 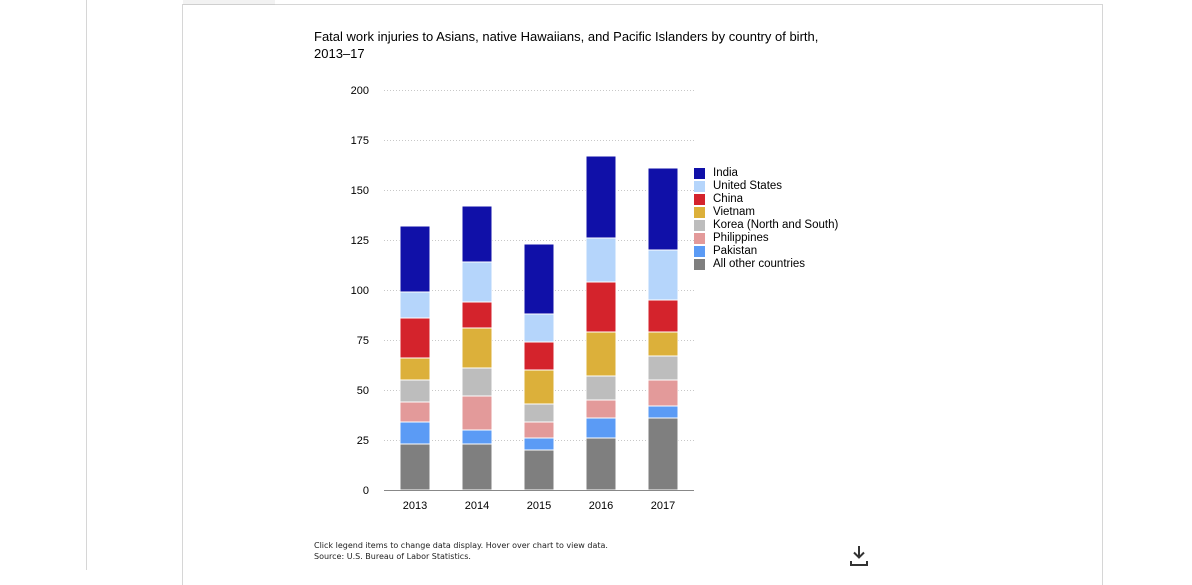 What do you see at coordinates (363, 441) in the screenshot?
I see `y-tick-label: 25` at bounding box center [363, 441].